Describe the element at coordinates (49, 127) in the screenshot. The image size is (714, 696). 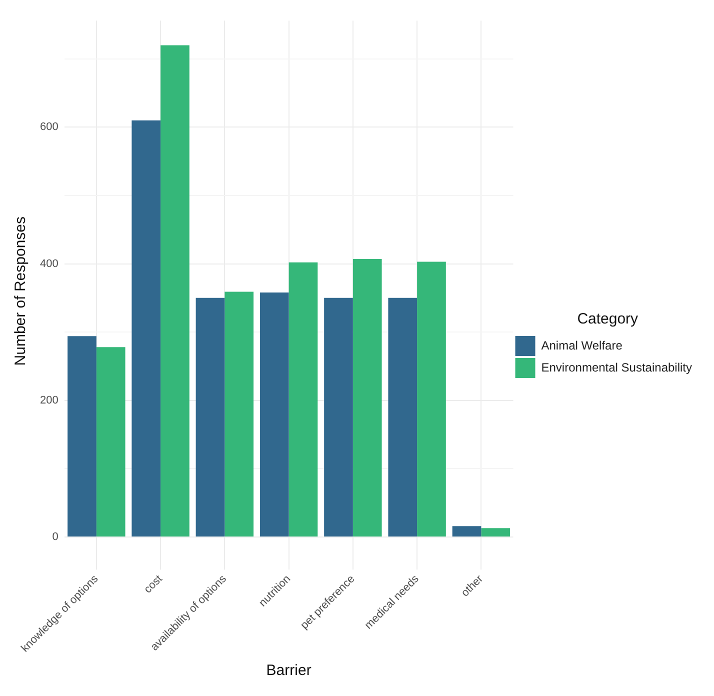
I see `y-tick-label: 600` at that location.